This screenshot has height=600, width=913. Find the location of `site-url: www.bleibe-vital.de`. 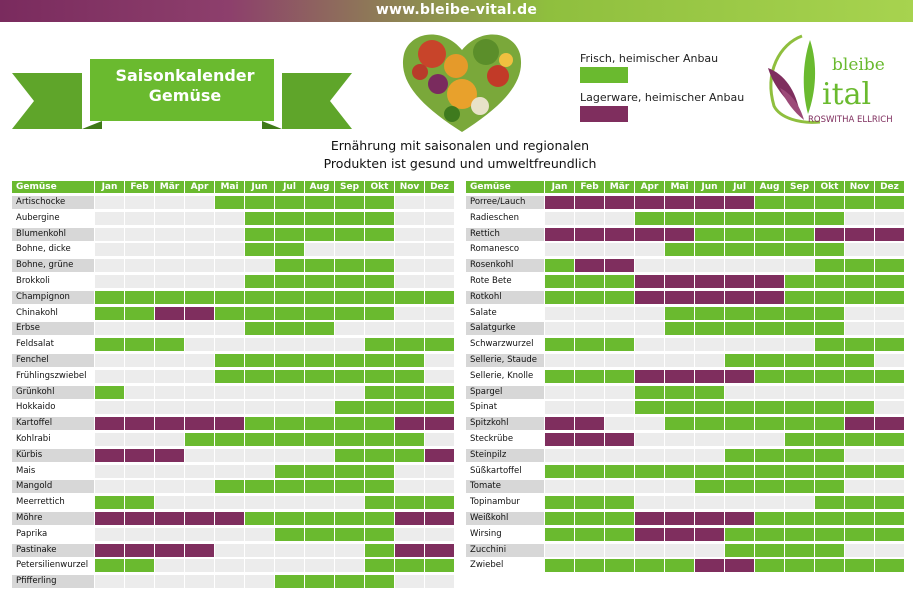

site-url: www.bleibe-vital.de is located at coordinates (456, 10).